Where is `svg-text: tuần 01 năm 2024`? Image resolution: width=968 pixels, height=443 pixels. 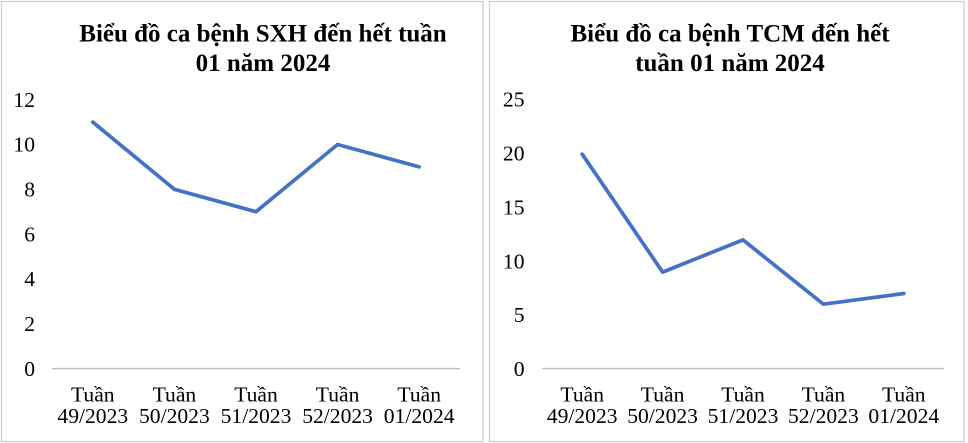 svg-text: tuần 01 năm 2024 is located at coordinates (730, 63).